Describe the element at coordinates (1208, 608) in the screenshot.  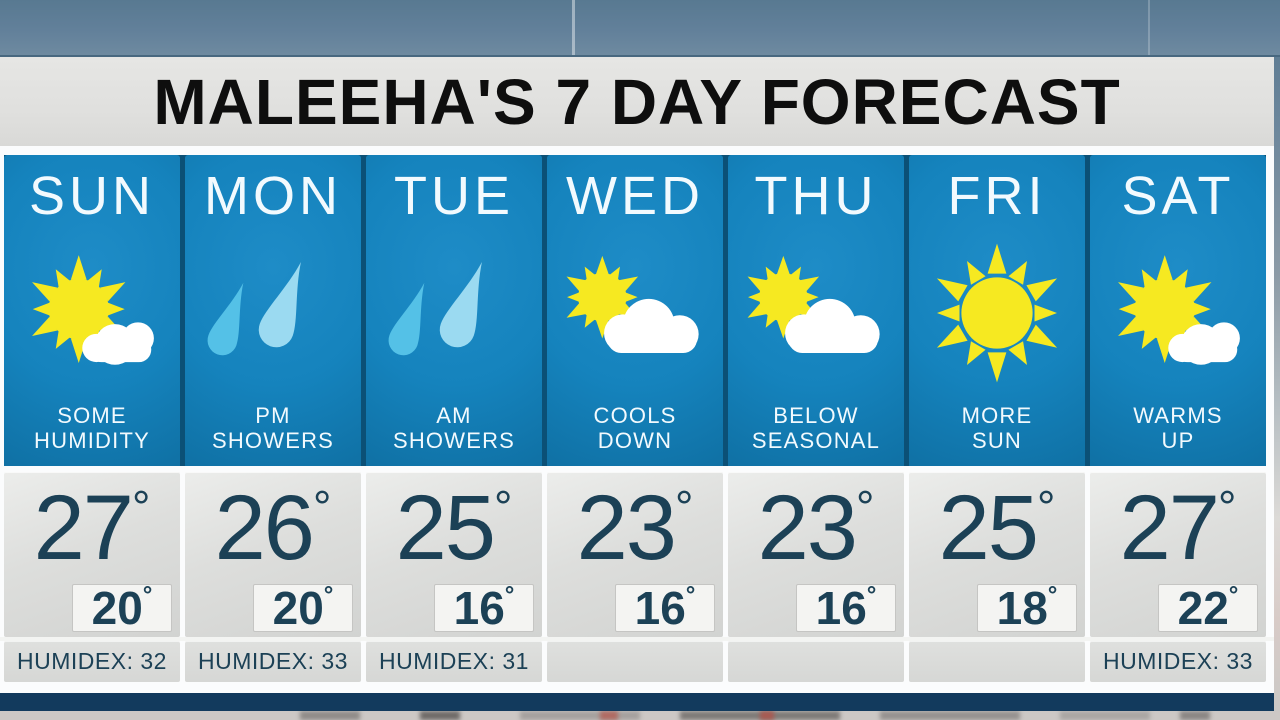
I see `low-temp: 22 °` at that location.